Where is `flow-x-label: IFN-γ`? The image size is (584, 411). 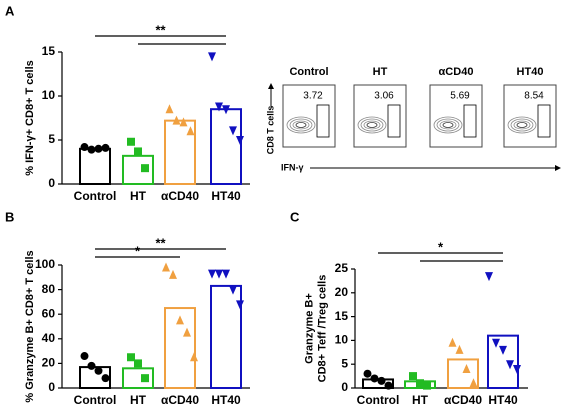
flow-x-label: IFN-γ is located at coordinates (292, 167).